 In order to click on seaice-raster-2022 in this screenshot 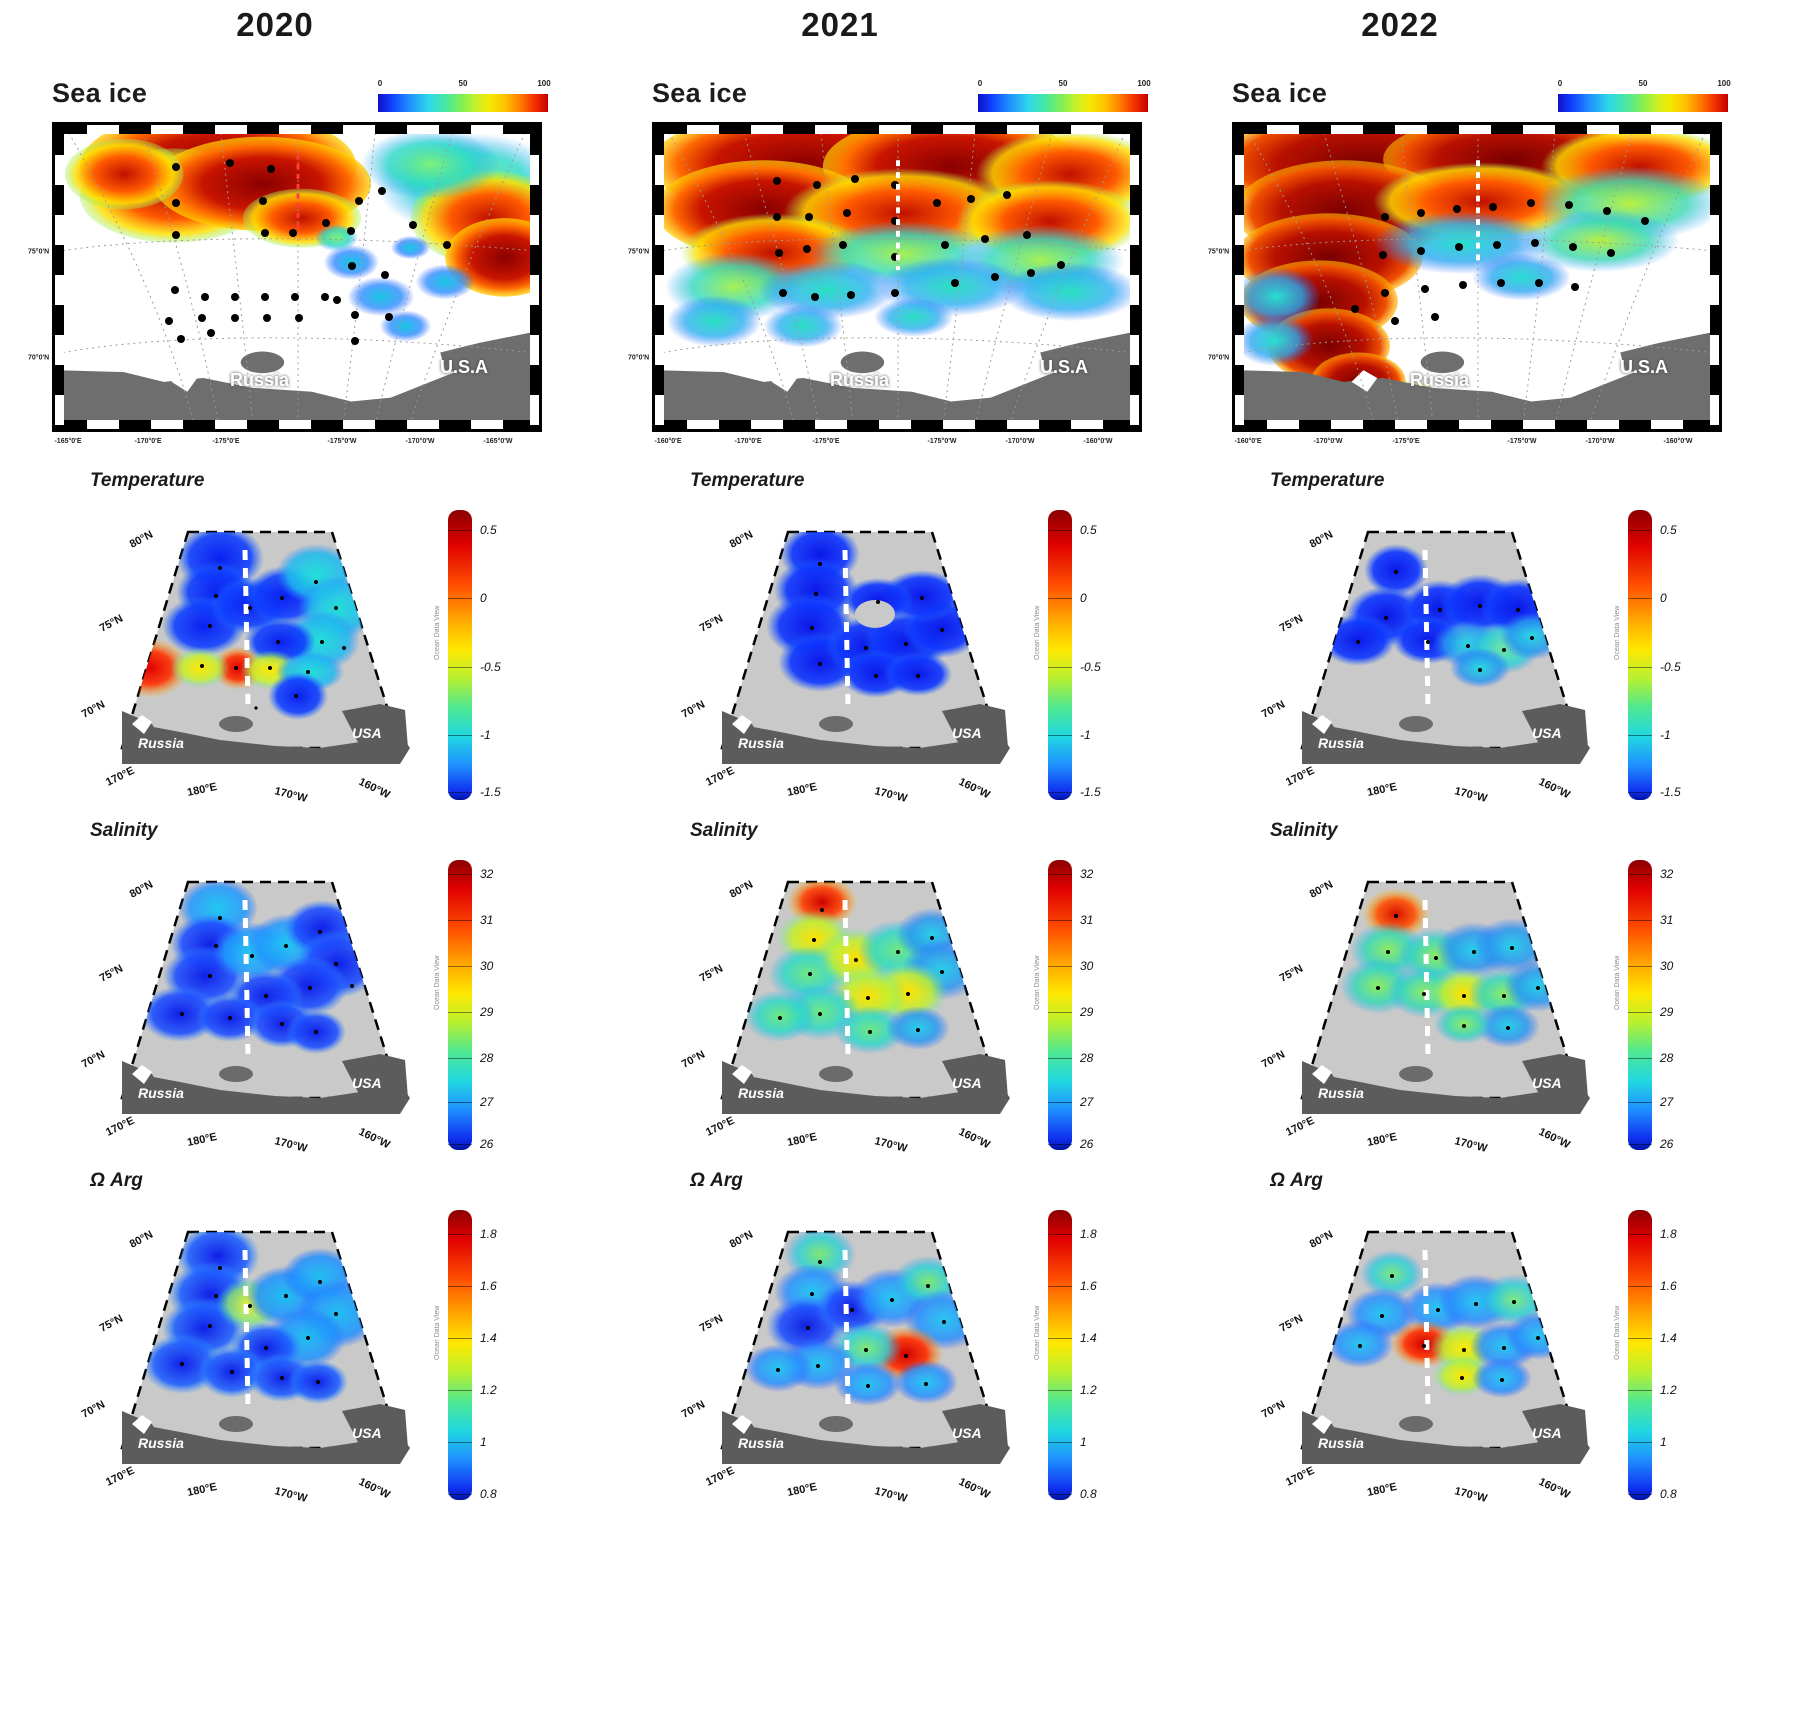, I will do `click(1477, 277)`.